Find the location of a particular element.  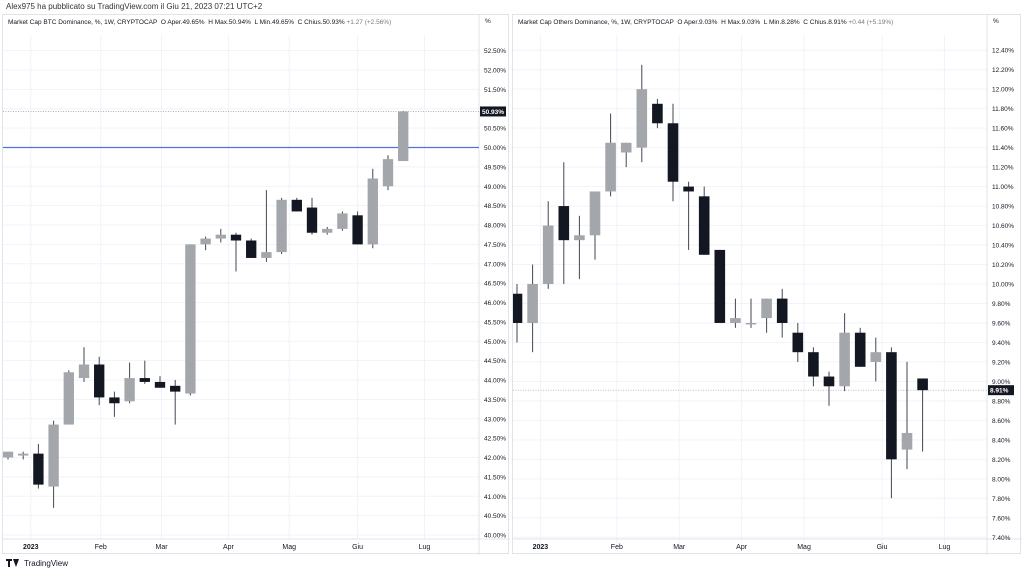

others-change: +0.44 (+5.19%) is located at coordinates (871, 22).